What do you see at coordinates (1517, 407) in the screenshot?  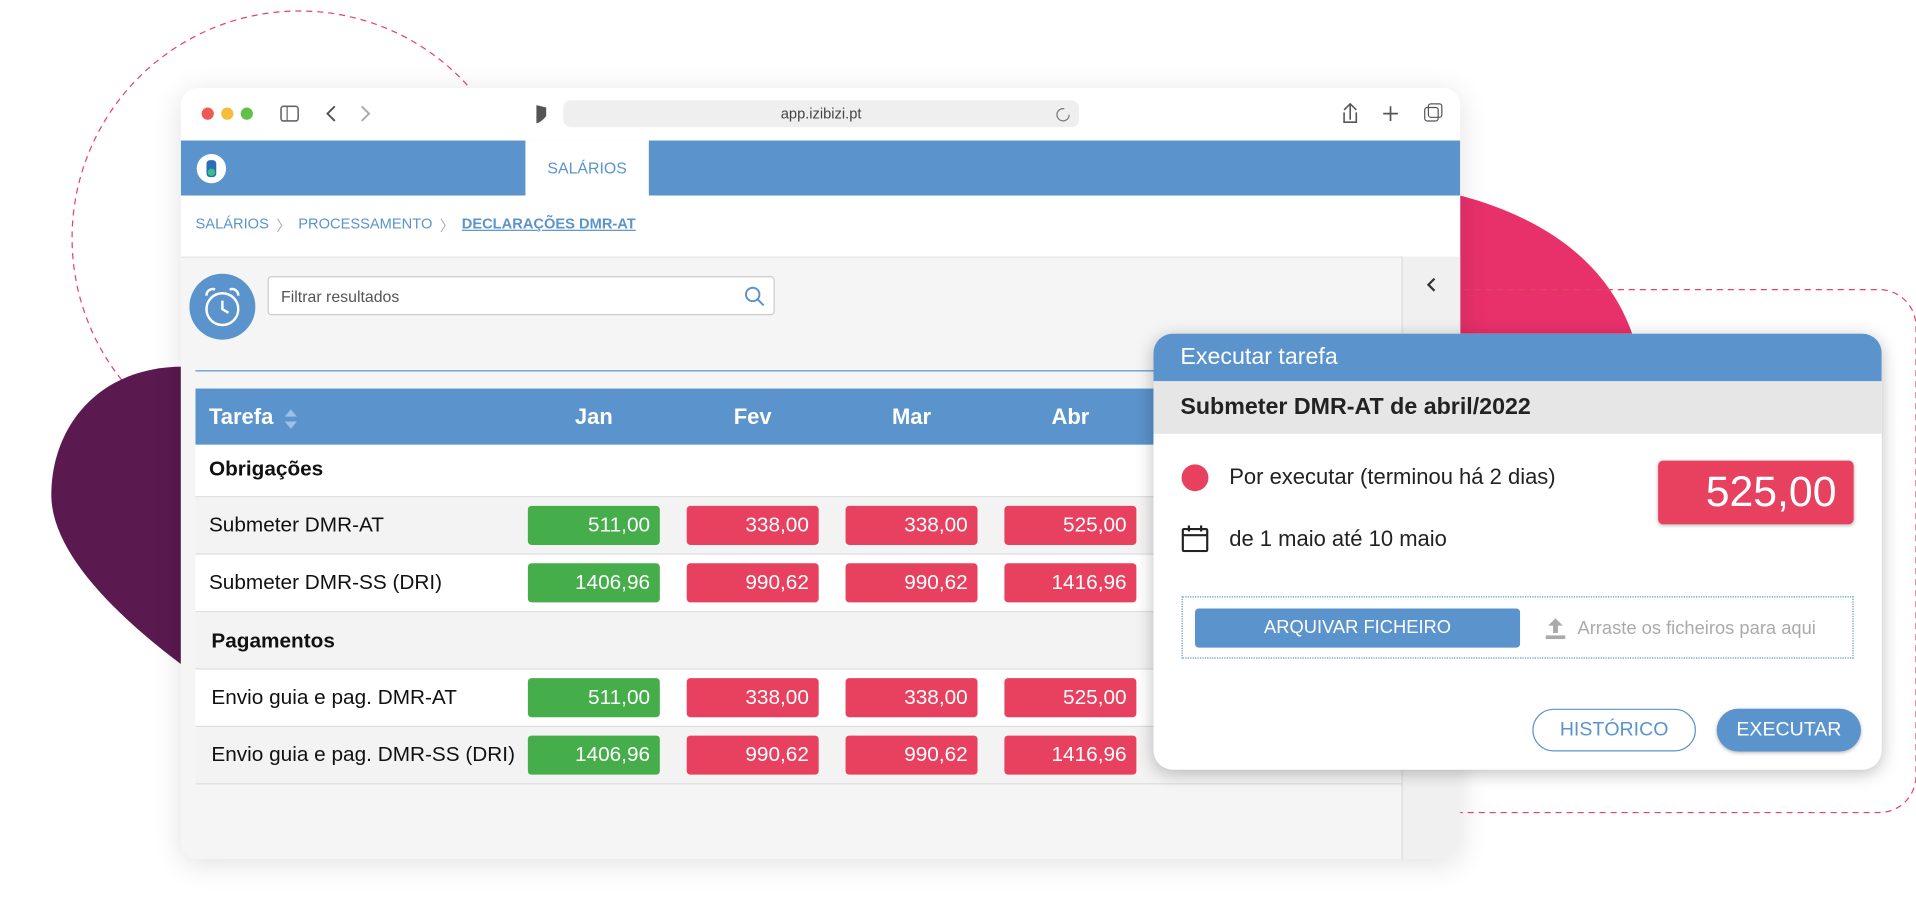 I see `dialog-subtitle: Submeter DMR-AT de abril/2022` at bounding box center [1517, 407].